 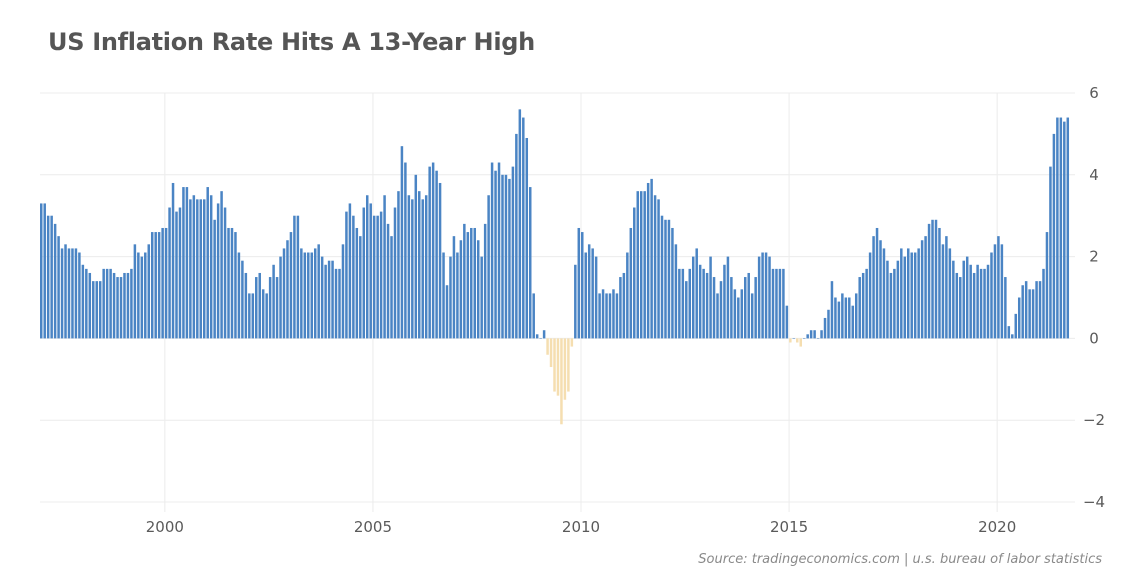 What do you see at coordinates (1094, 93) in the screenshot?
I see `y-tick-label: 6` at bounding box center [1094, 93].